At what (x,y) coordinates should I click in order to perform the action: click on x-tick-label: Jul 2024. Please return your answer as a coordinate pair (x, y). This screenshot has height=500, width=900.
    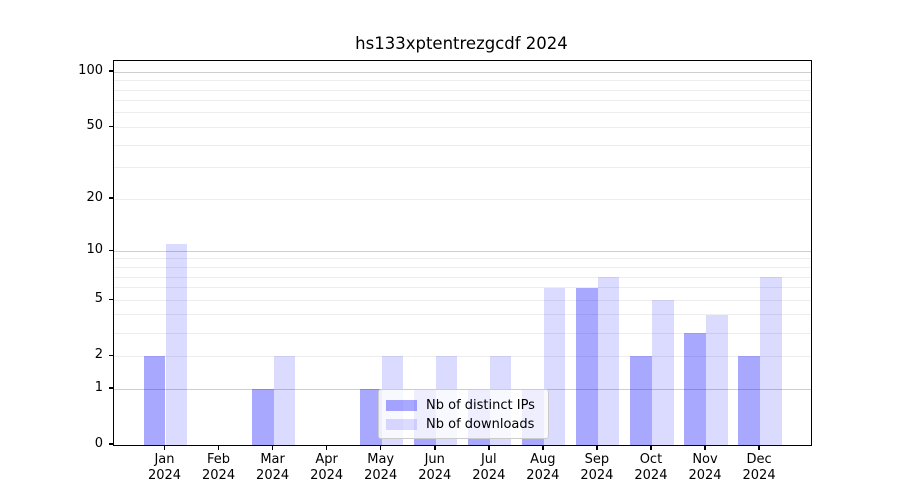
    Looking at the image, I should click on (489, 467).